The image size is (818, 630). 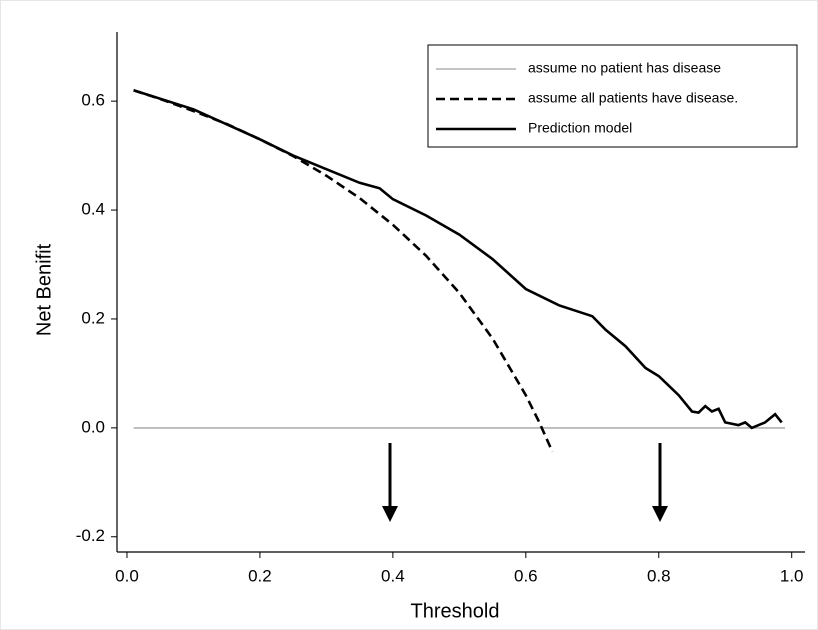 What do you see at coordinates (792, 575) in the screenshot?
I see `x-tick-label: 1.0` at bounding box center [792, 575].